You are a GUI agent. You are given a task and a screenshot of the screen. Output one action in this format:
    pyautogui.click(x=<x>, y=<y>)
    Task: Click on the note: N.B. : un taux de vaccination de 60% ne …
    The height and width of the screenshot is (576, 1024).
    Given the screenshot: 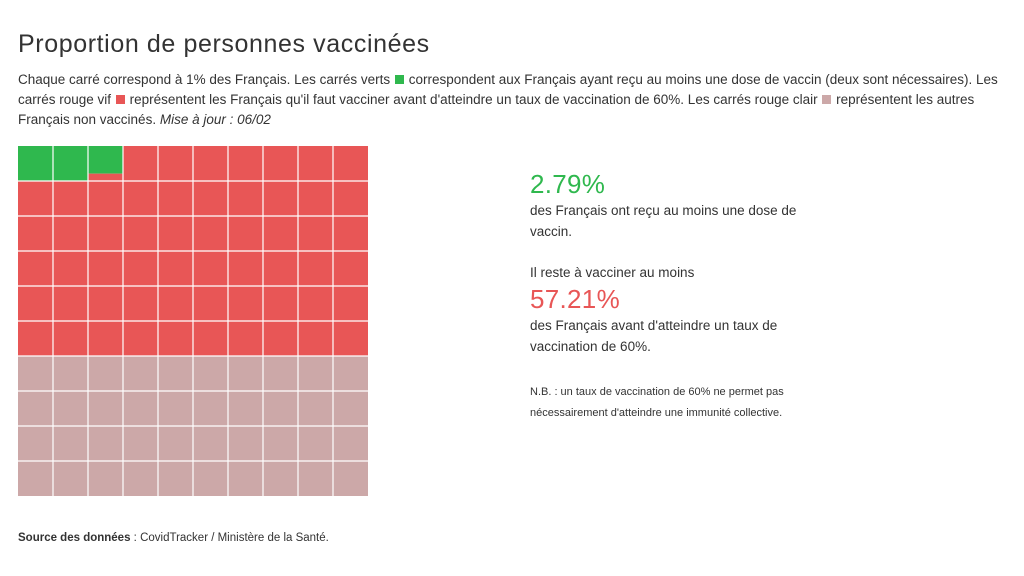 What is the action you would take?
    pyautogui.click(x=657, y=402)
    